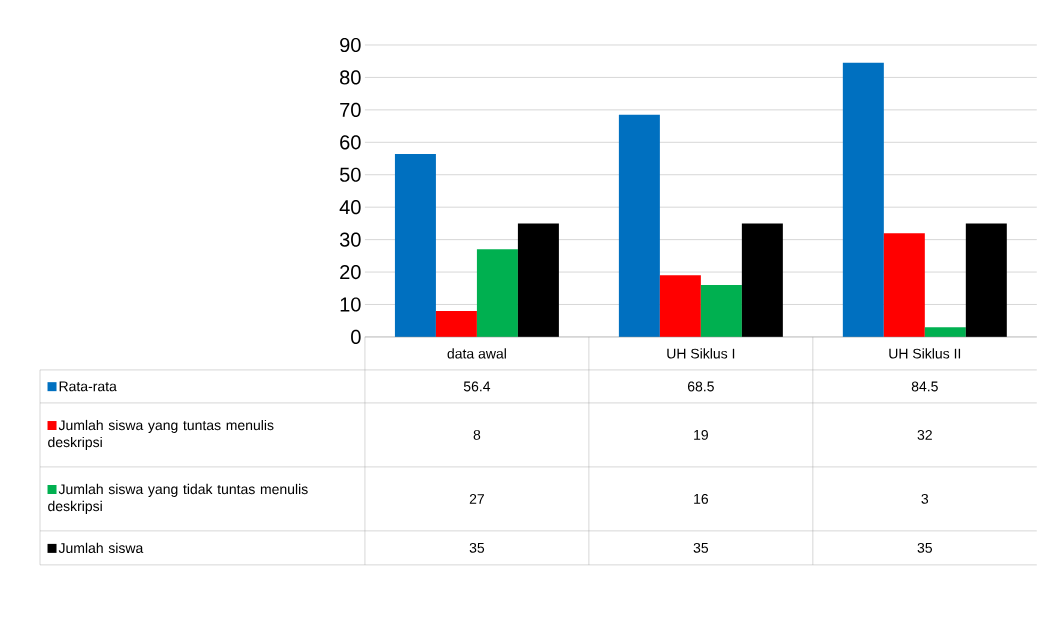 The height and width of the screenshot is (620, 1037). What do you see at coordinates (101, 548) in the screenshot?
I see `legend-label: Jumlah siswa` at bounding box center [101, 548].